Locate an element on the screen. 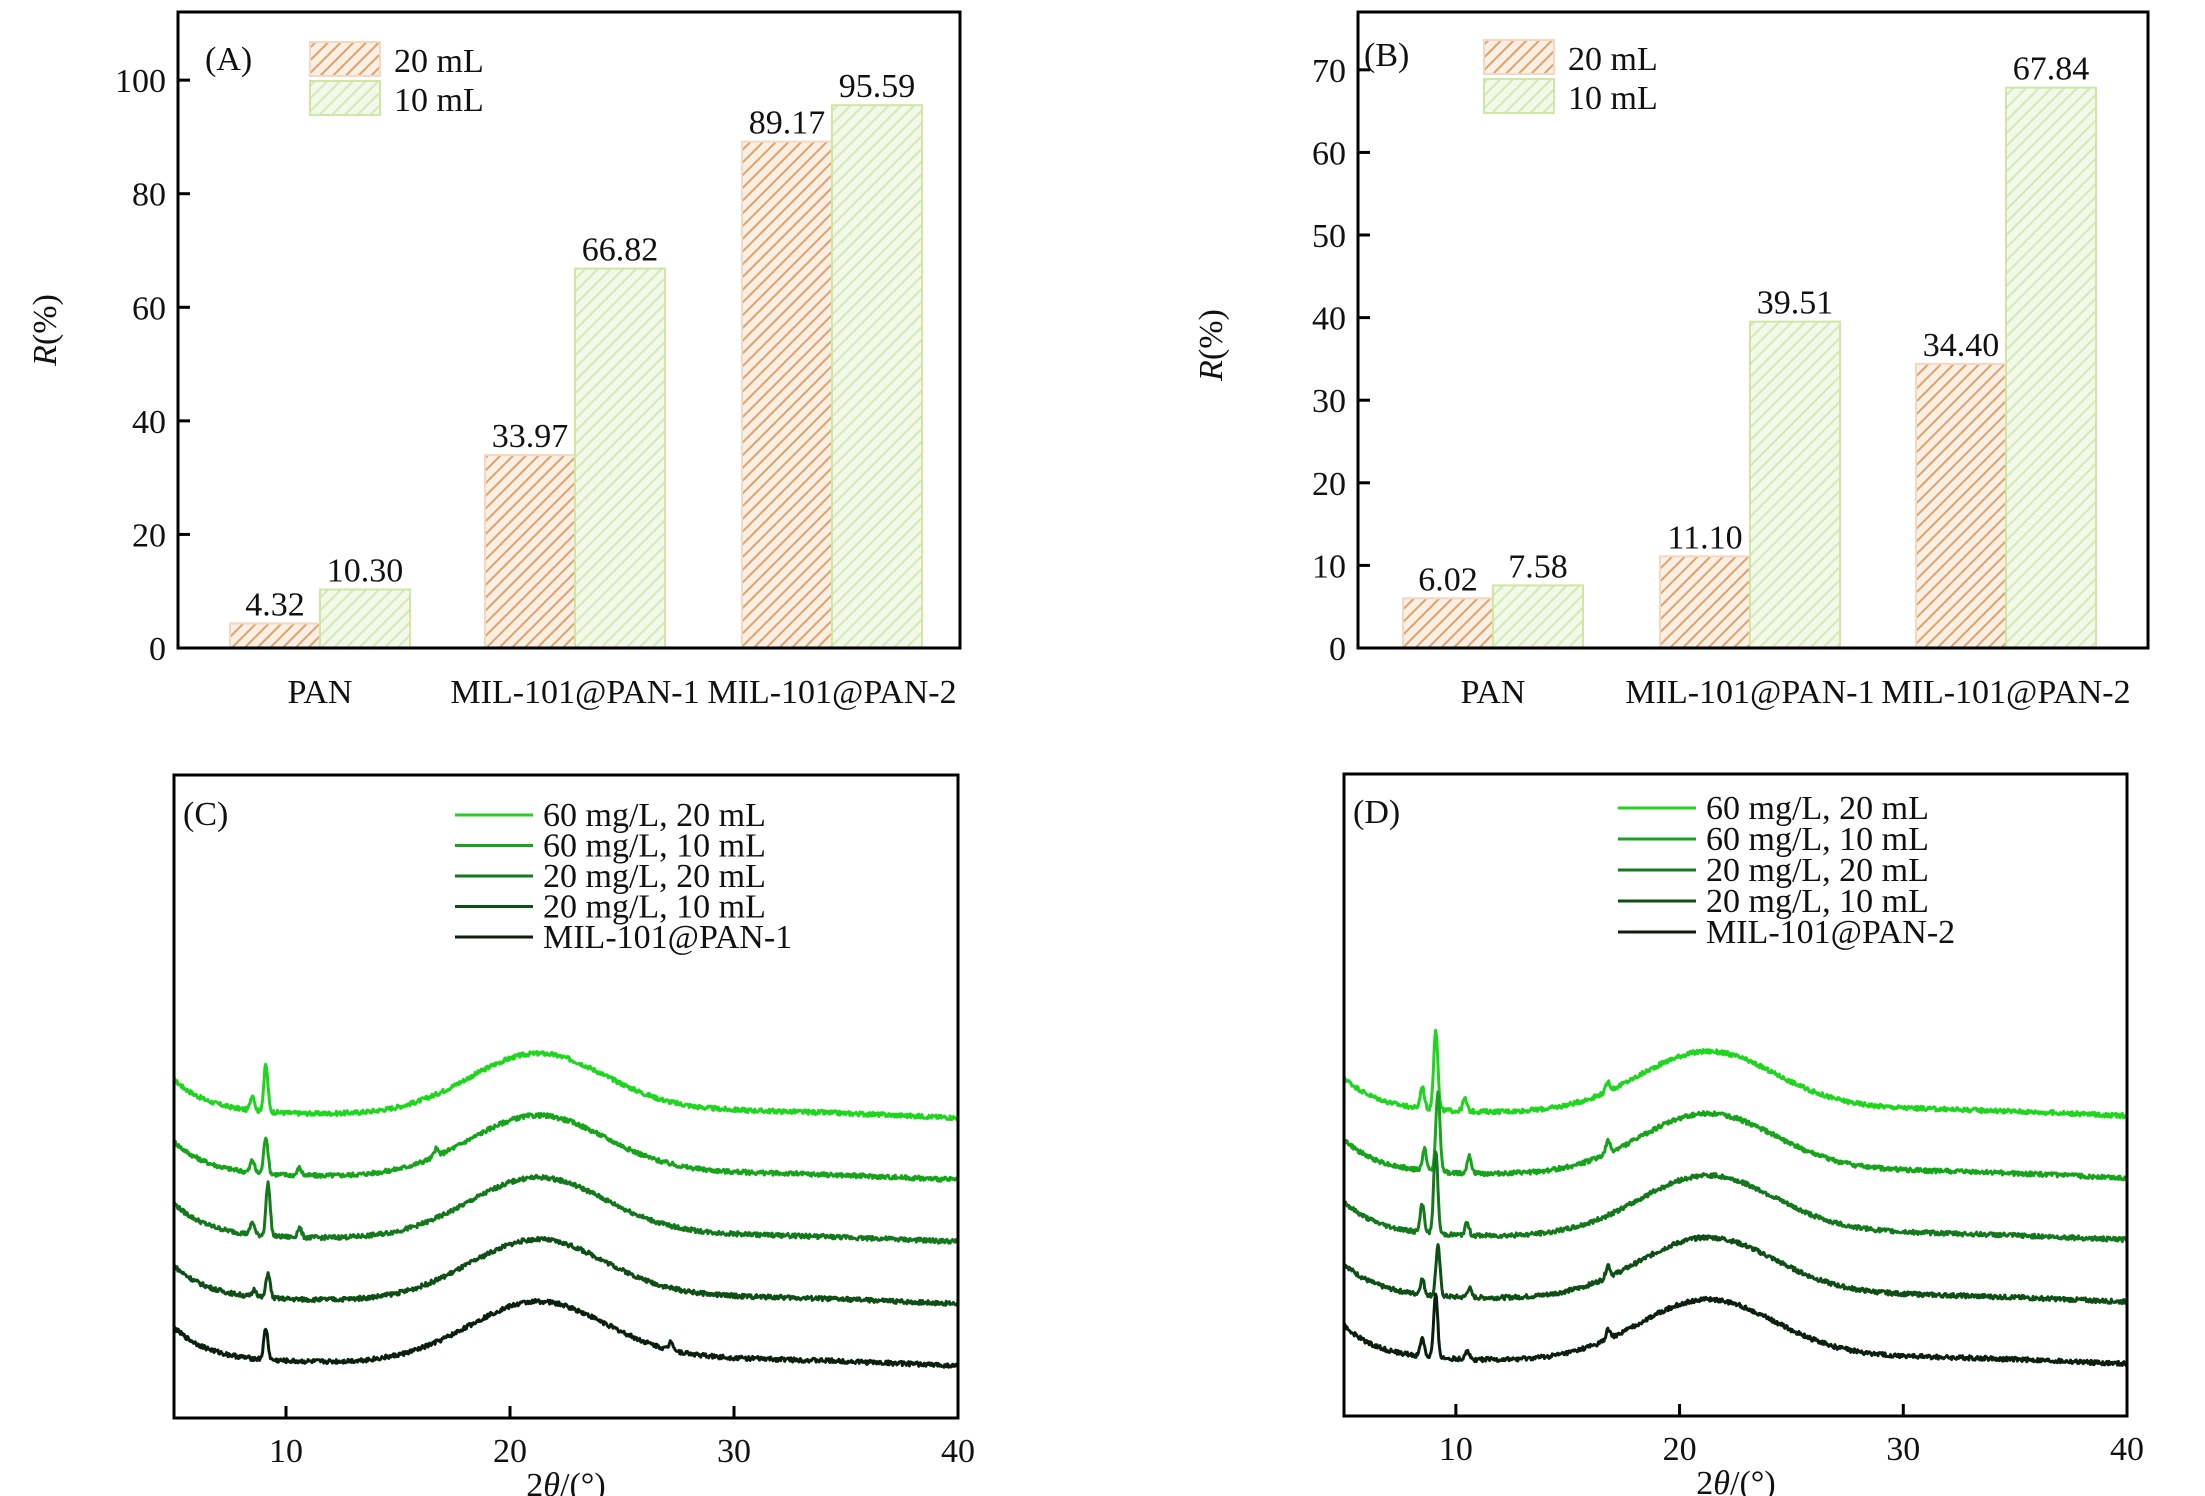 The width and height of the screenshot is (2205, 1496). y-tick-label: 30 is located at coordinates (1329, 401).